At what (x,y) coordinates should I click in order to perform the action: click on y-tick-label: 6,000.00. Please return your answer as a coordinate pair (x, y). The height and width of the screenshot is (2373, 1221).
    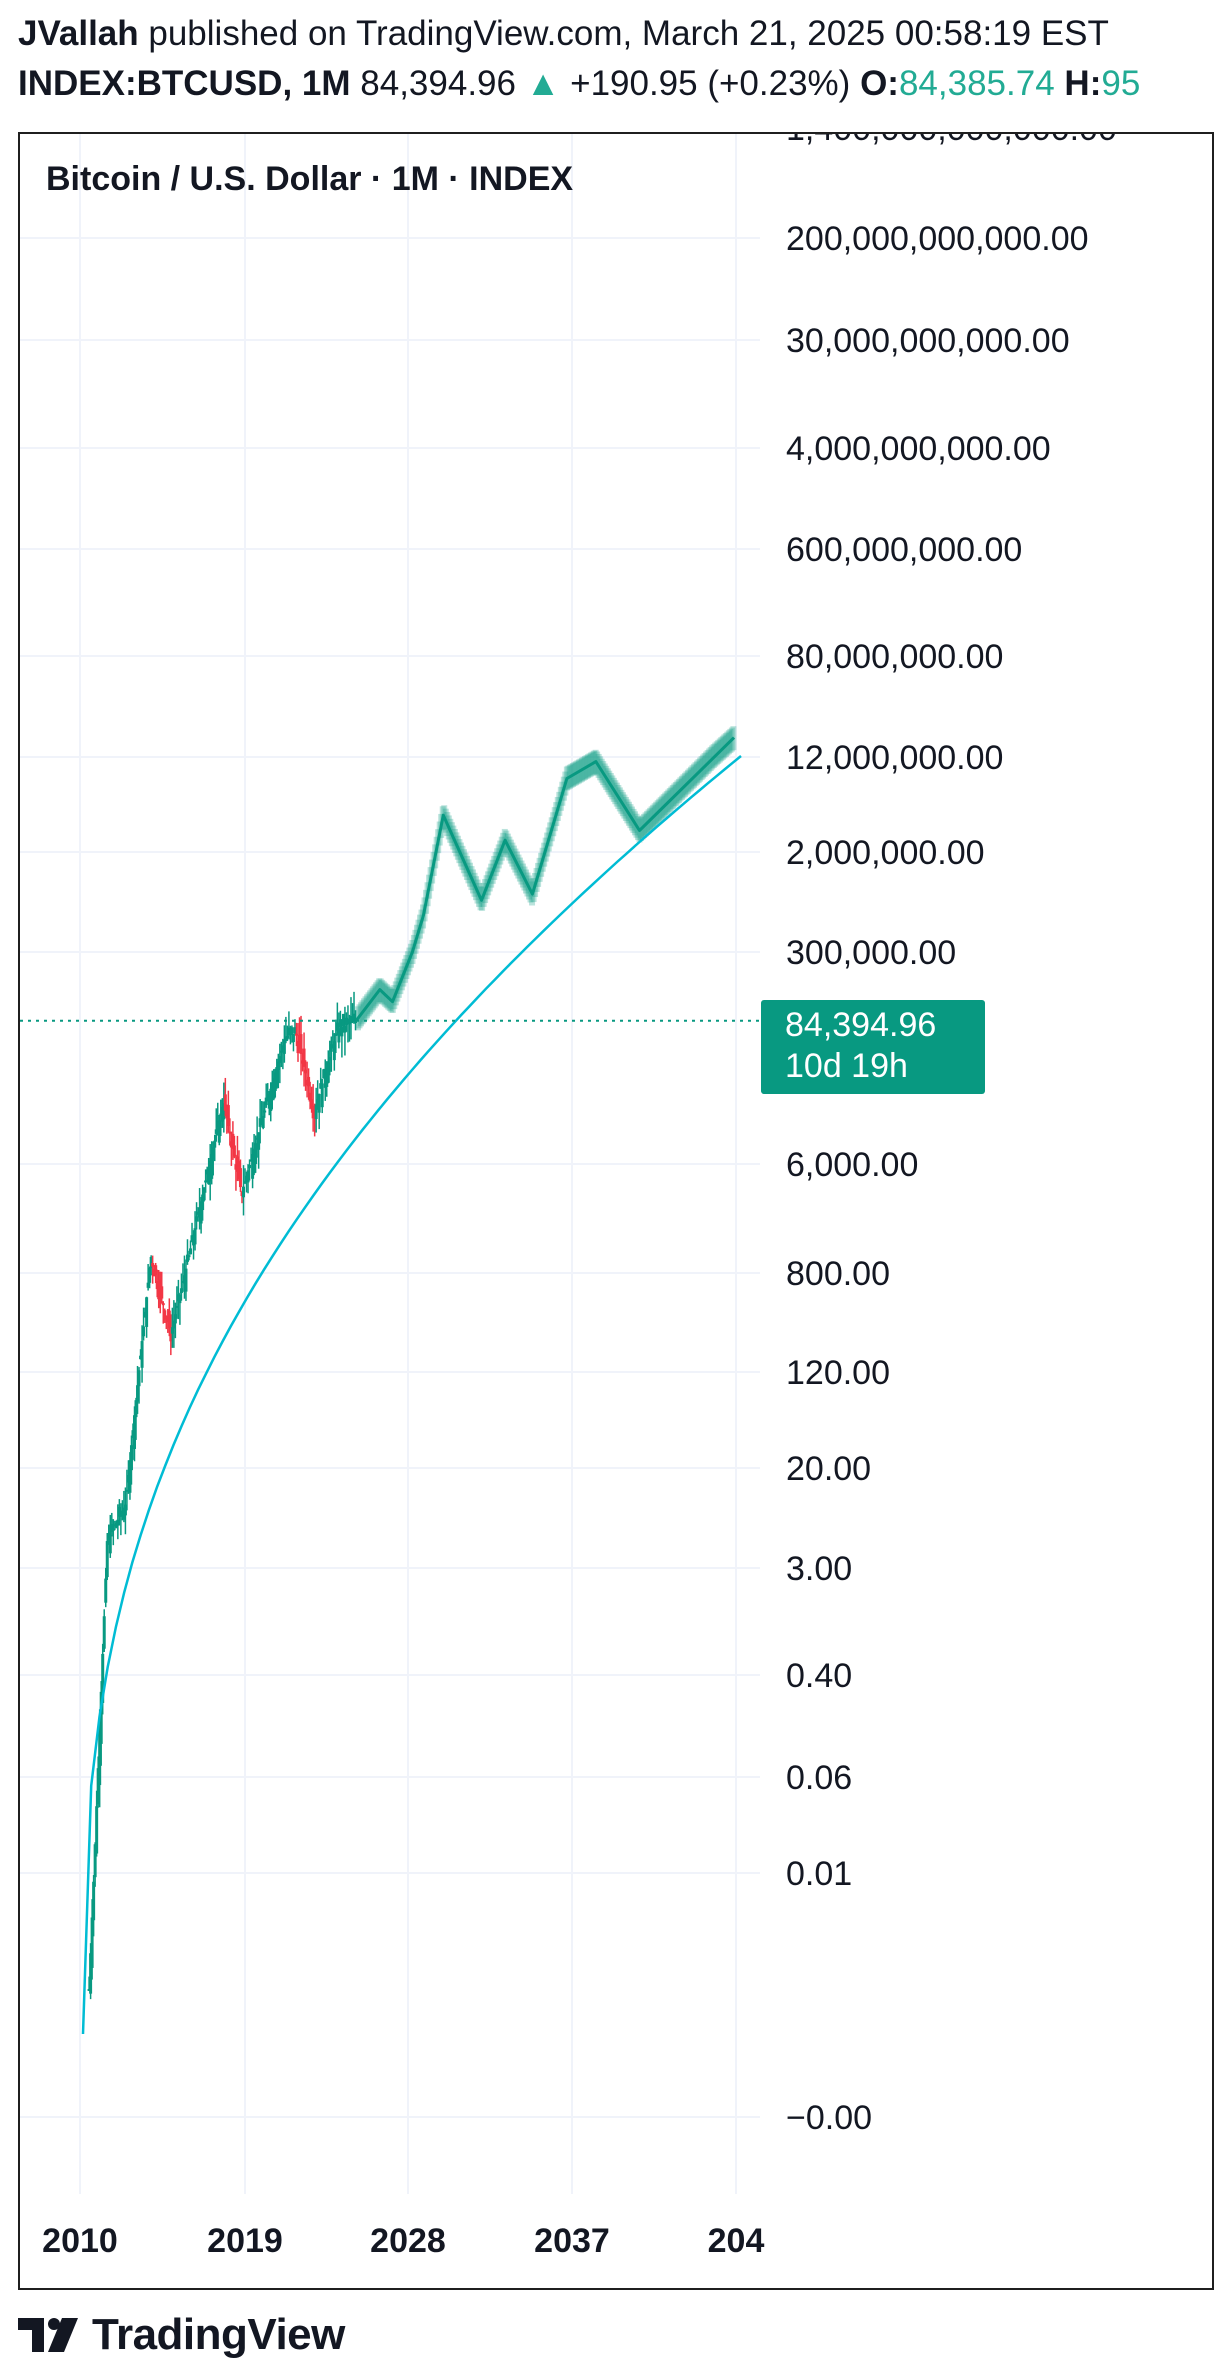
    Looking at the image, I should click on (852, 1165).